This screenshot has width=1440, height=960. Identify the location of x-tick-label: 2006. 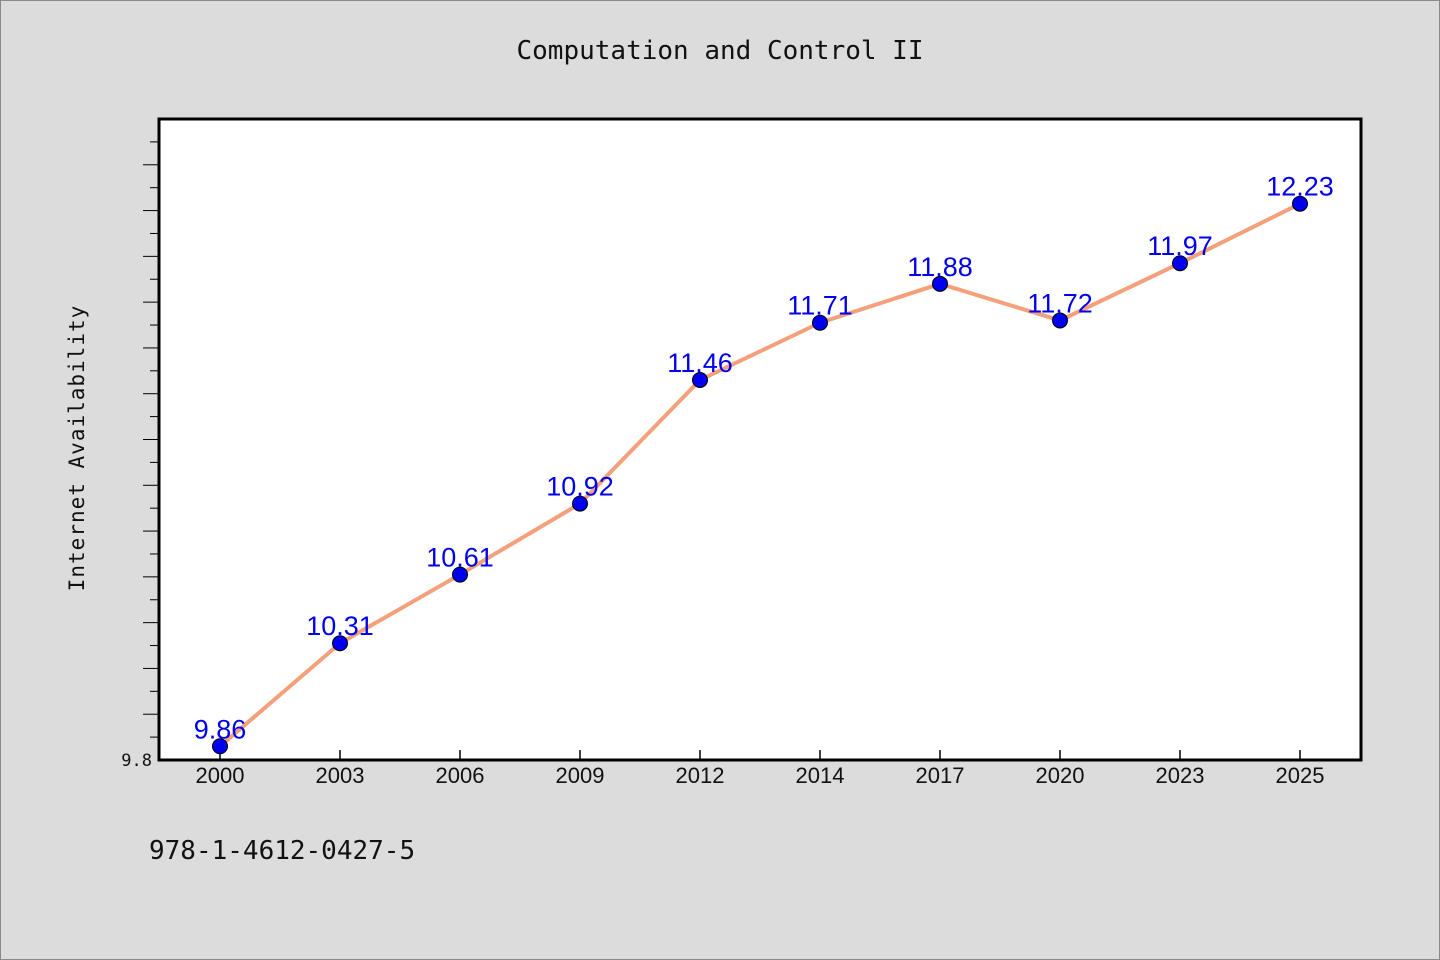
(460, 775).